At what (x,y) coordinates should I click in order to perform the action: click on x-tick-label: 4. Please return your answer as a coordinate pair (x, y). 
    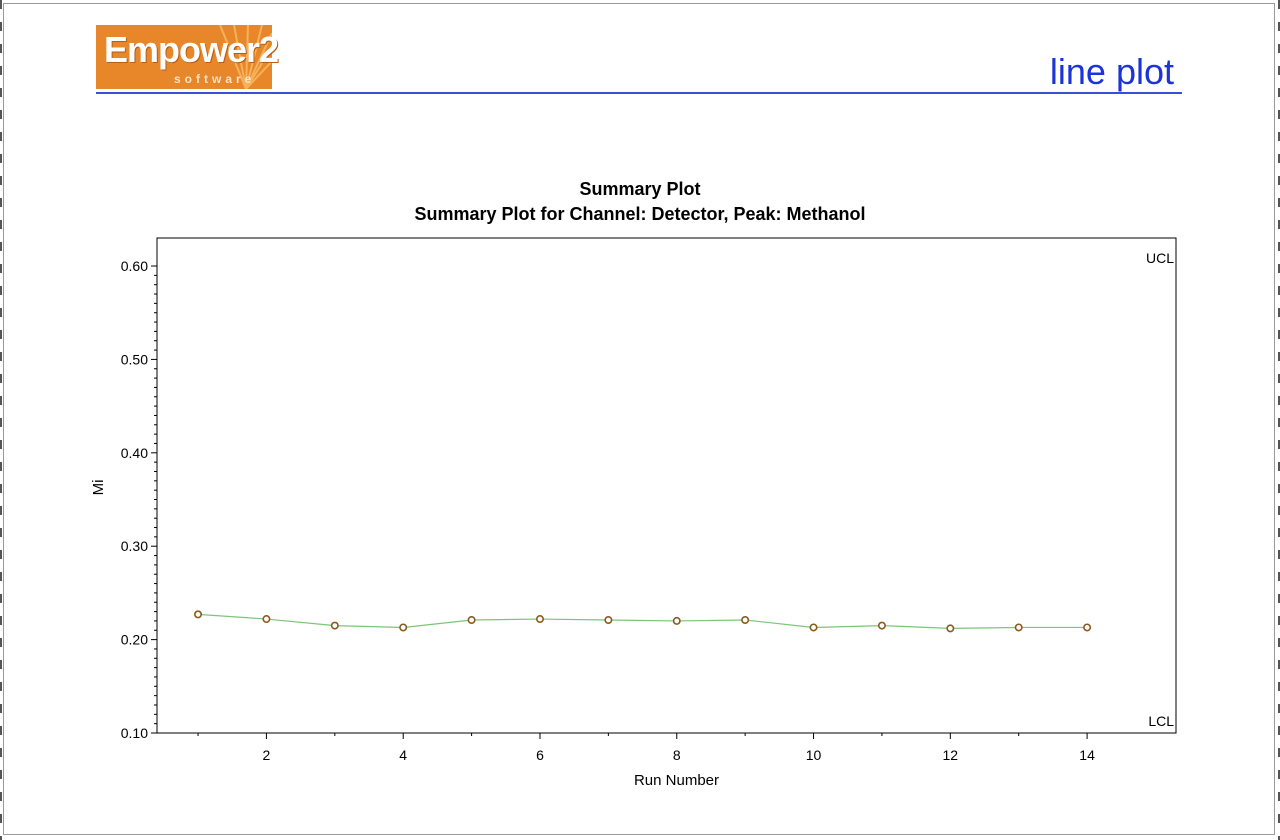
    Looking at the image, I should click on (403, 755).